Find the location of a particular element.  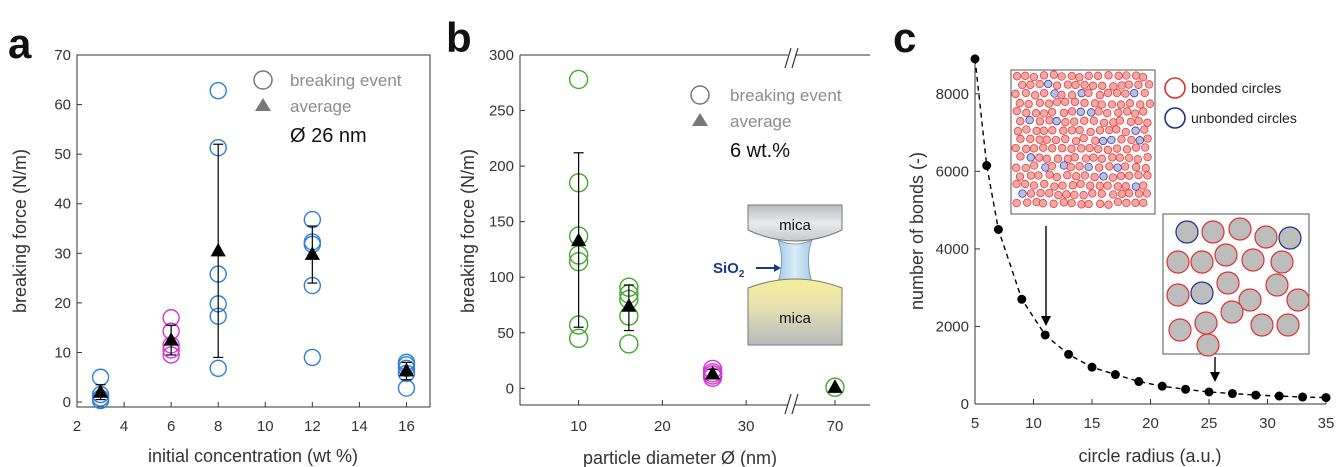

panel-a-ylabel: breaking force (N/m) is located at coordinates (20, 231).